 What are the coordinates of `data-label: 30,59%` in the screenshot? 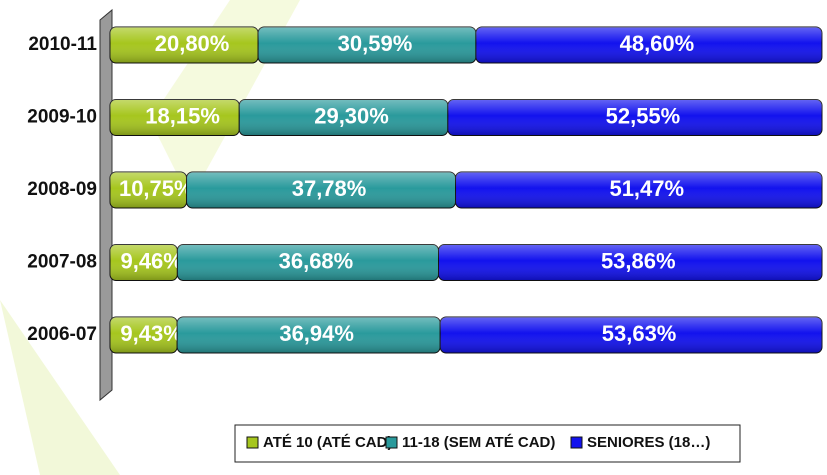 It's located at (375, 43).